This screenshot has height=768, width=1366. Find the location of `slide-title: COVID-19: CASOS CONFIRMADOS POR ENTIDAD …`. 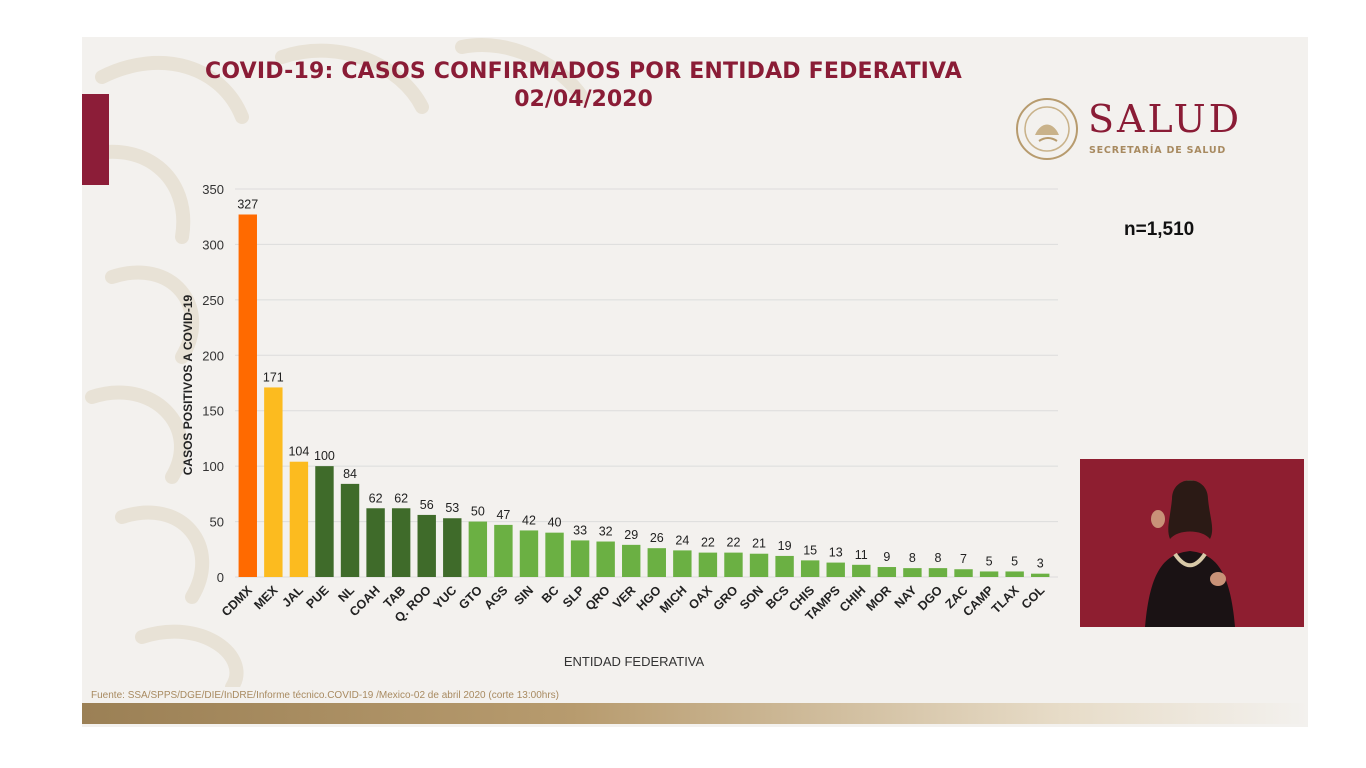

slide-title: COVID-19: CASOS CONFIRMADOS POR ENTIDAD … is located at coordinates (583, 71).